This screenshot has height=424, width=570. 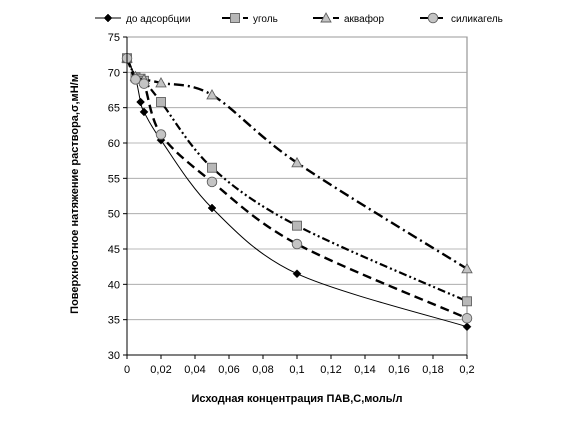 I want to click on x-tick-label: 0,06, so click(x=228, y=370).